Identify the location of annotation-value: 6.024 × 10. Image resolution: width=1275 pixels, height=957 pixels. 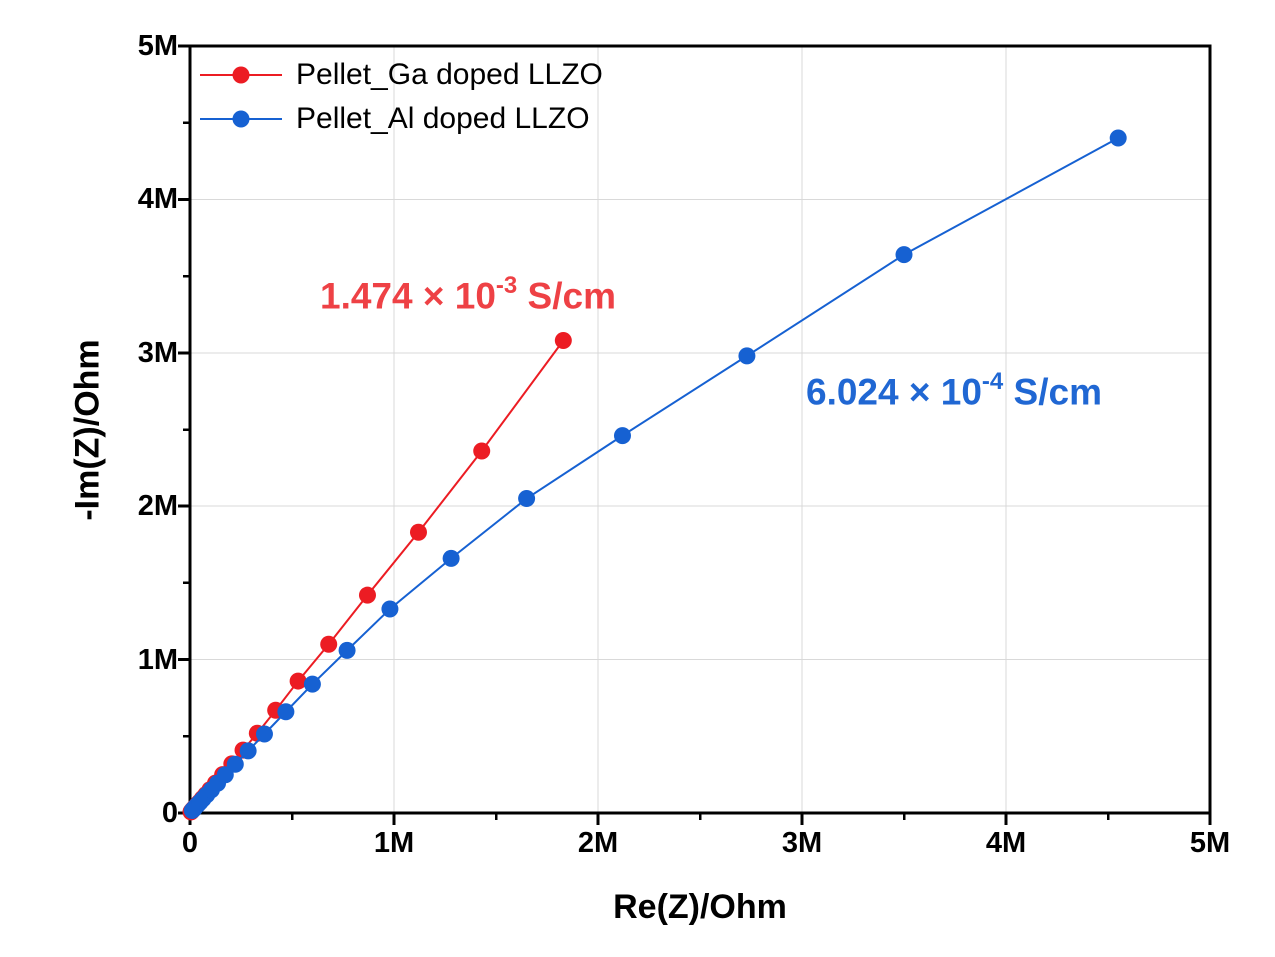
(894, 392).